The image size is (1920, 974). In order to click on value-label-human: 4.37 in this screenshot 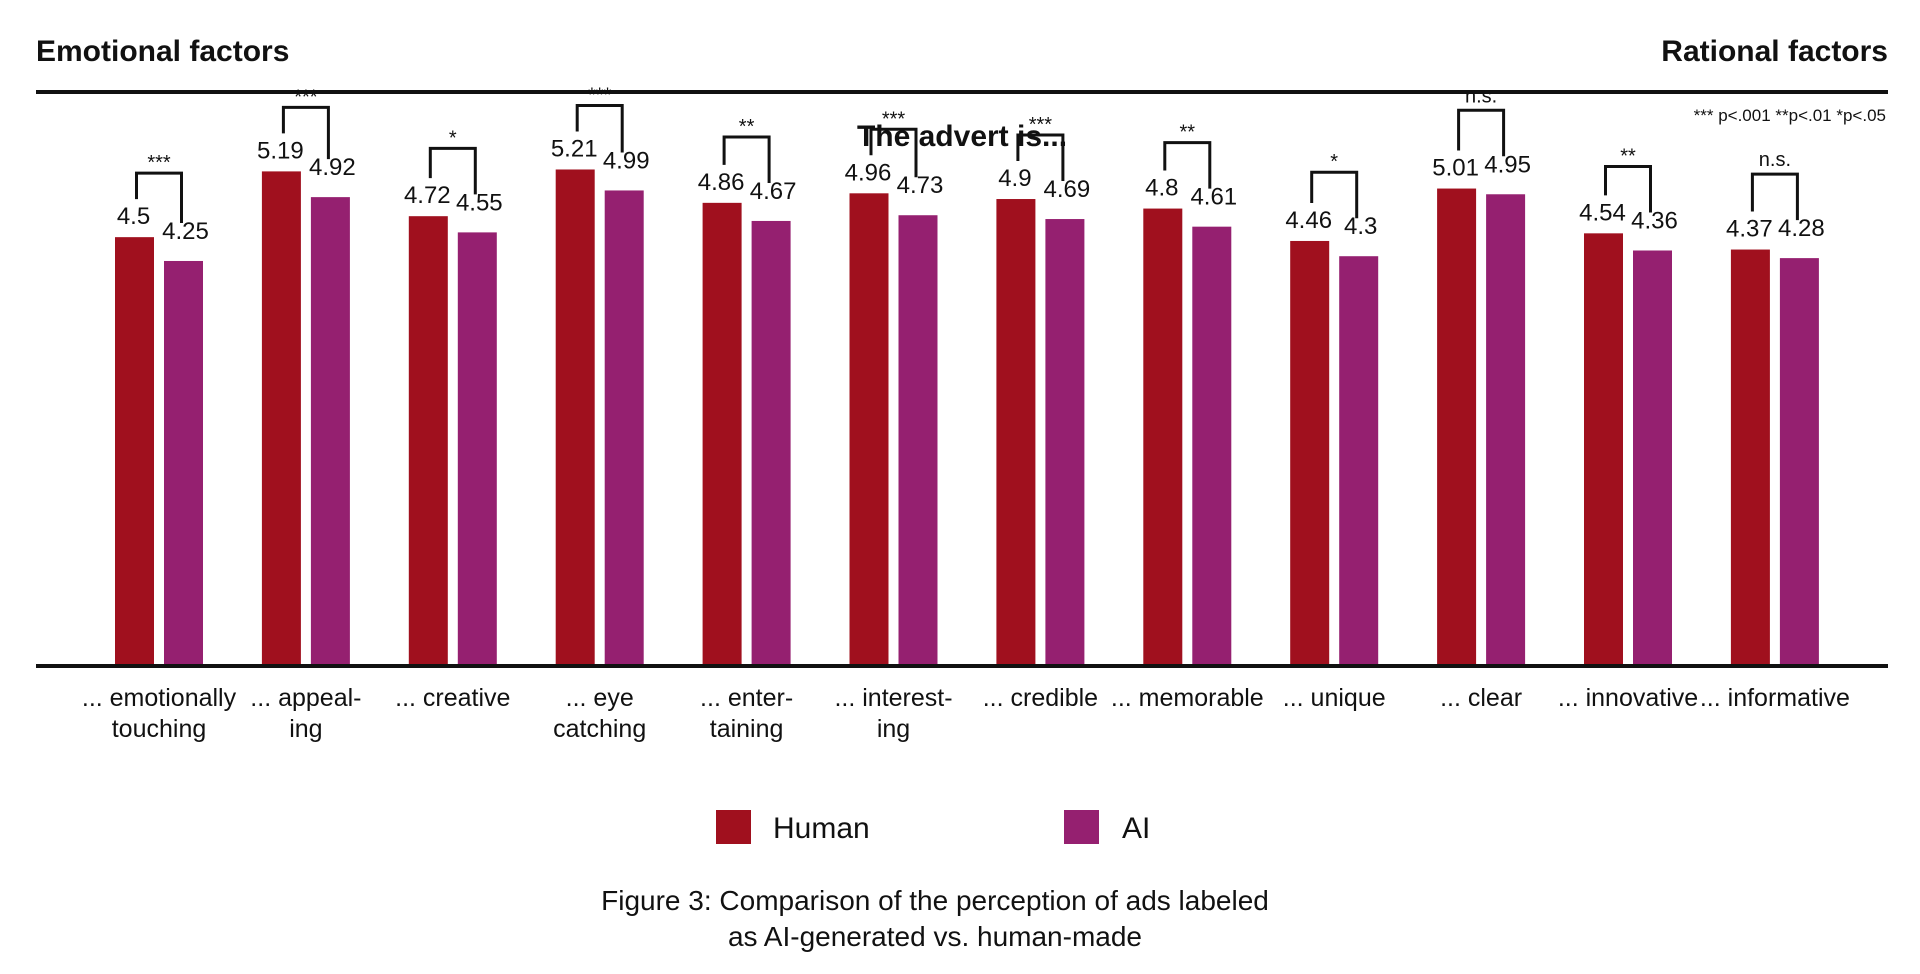, I will do `click(1749, 229)`.